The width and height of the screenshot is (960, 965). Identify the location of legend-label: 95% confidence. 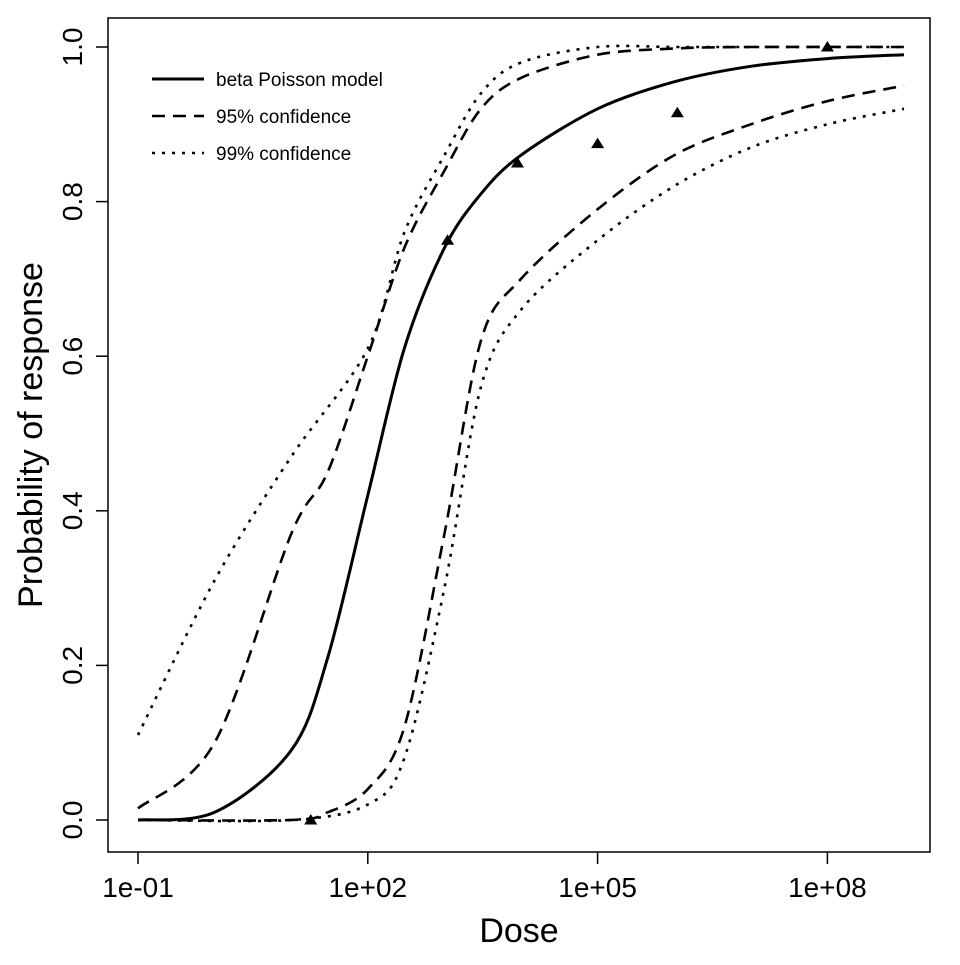
(283, 117).